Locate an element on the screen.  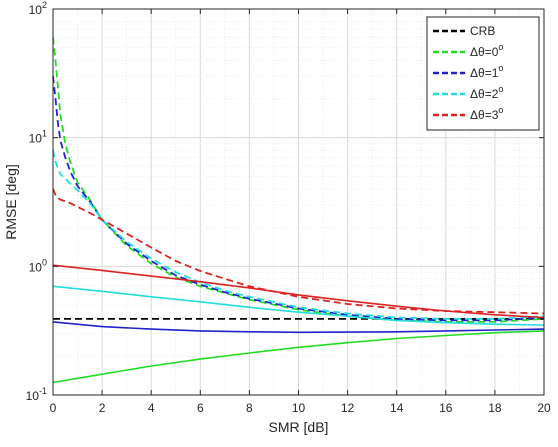
x-axis-label: SMR [dB] is located at coordinates (299, 427).